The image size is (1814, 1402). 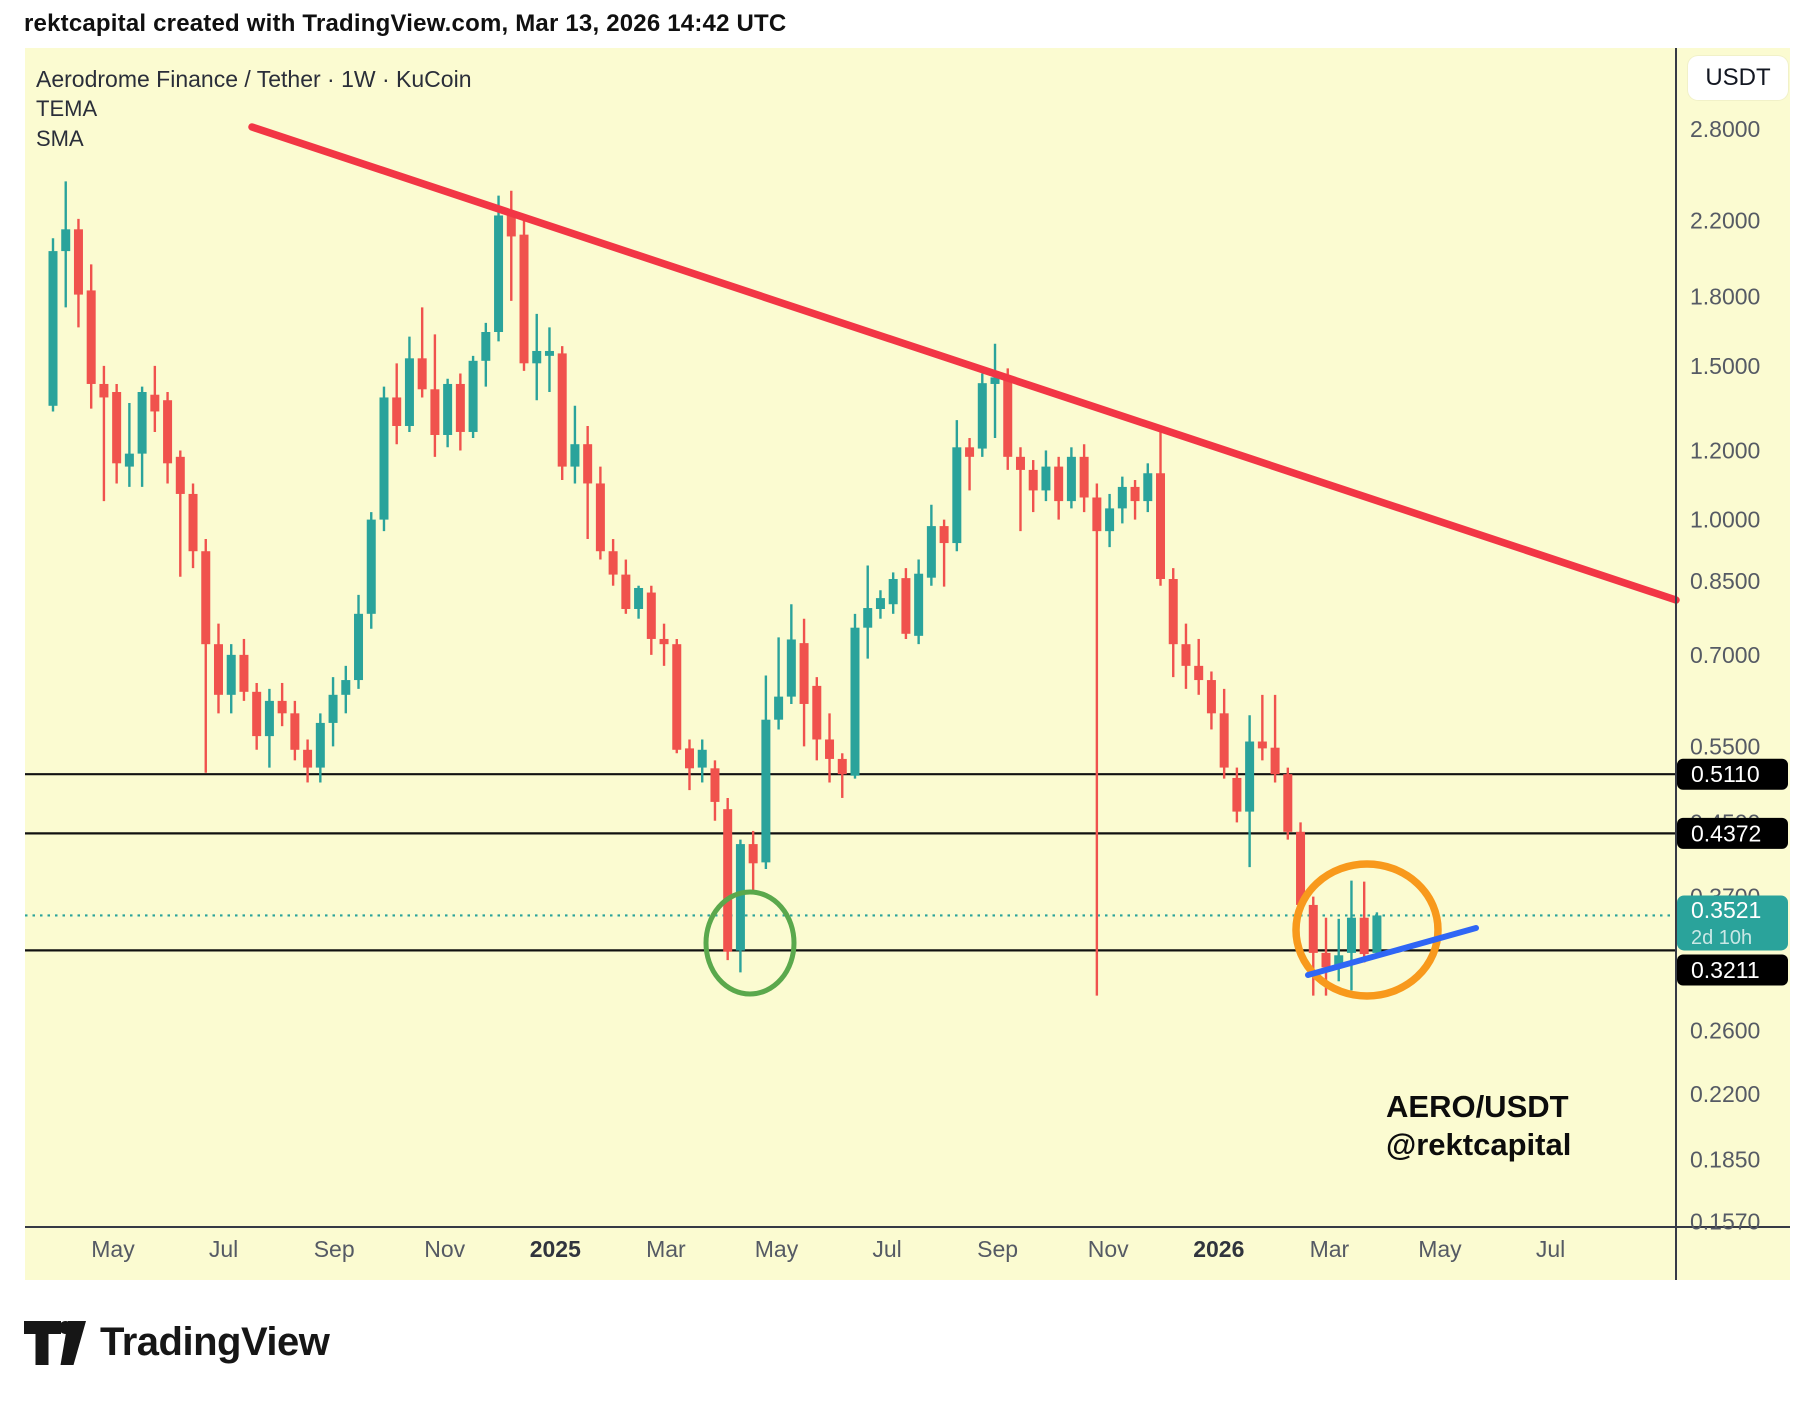 I want to click on svg-text: 0.3211, so click(x=1725, y=970).